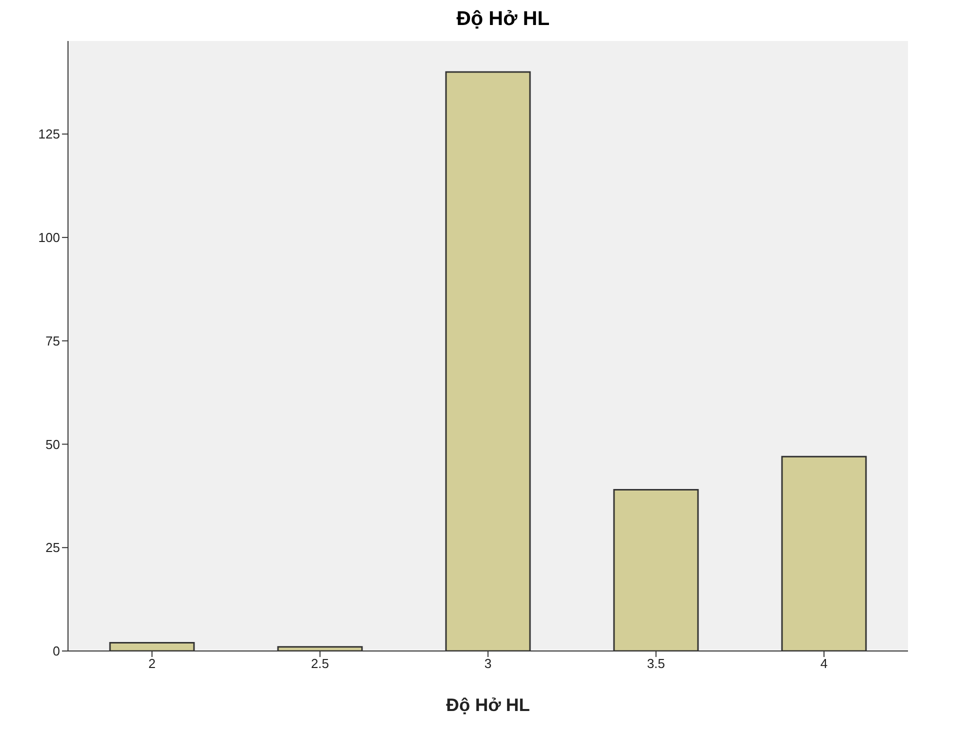 The height and width of the screenshot is (731, 961). Describe the element at coordinates (824, 664) in the screenshot. I see `x-tick-label: 4` at that location.